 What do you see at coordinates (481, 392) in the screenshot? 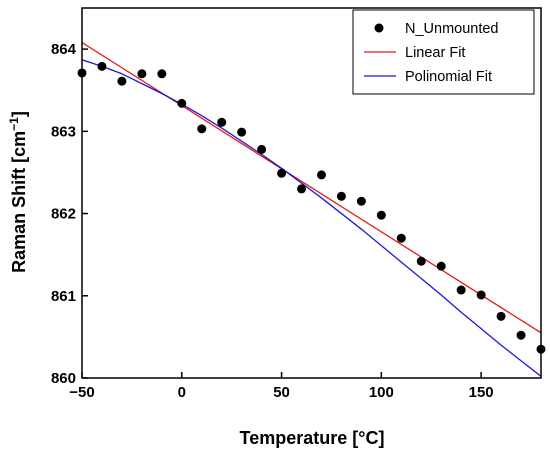
I see `x-tick-label: 150` at bounding box center [481, 392].